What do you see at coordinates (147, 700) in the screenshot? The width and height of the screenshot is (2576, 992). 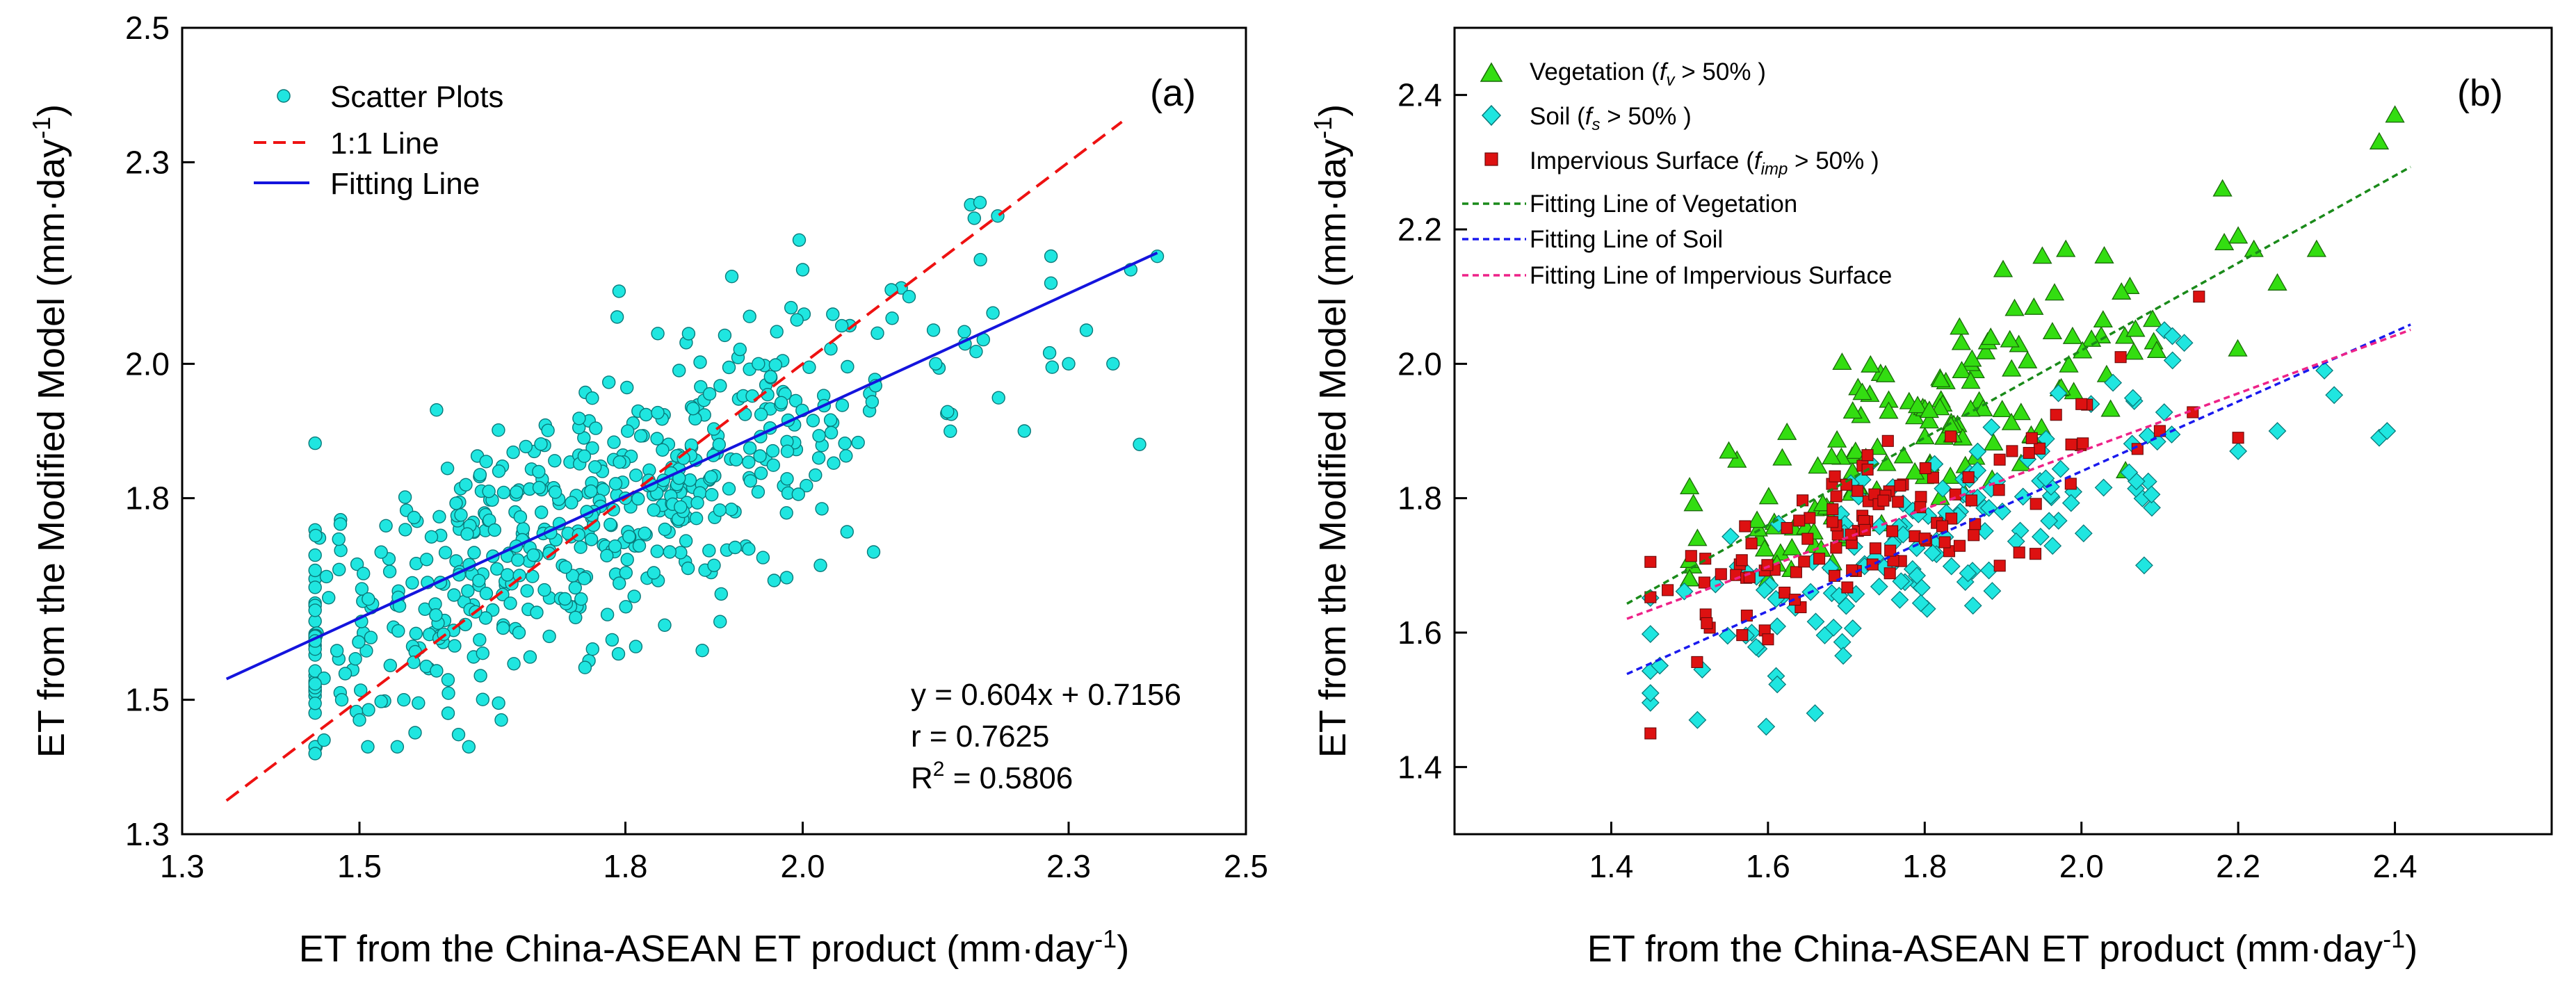 I see `panel-a-y-tick-label: 1.5` at bounding box center [147, 700].